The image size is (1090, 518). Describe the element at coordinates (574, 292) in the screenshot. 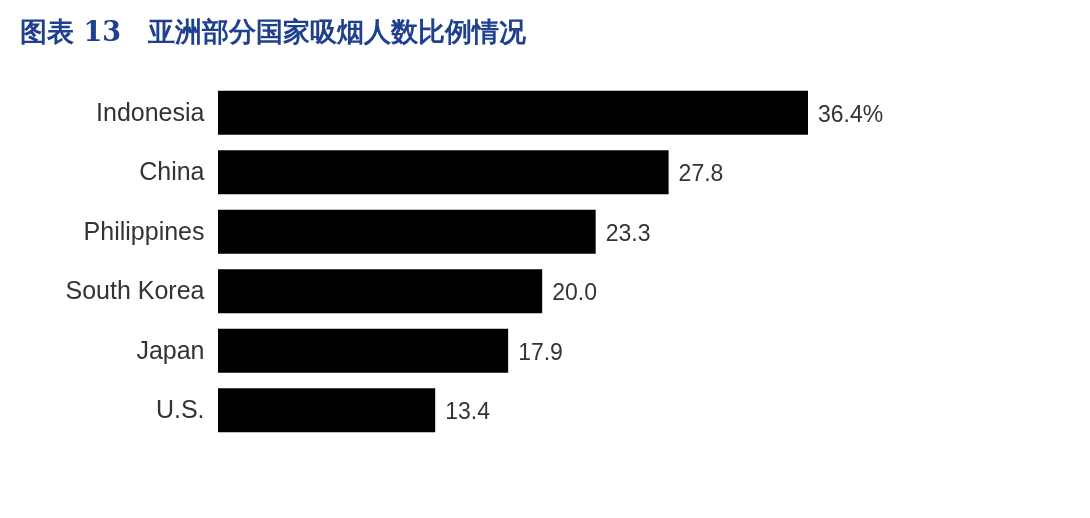

I see `data-label: 20.0` at that location.